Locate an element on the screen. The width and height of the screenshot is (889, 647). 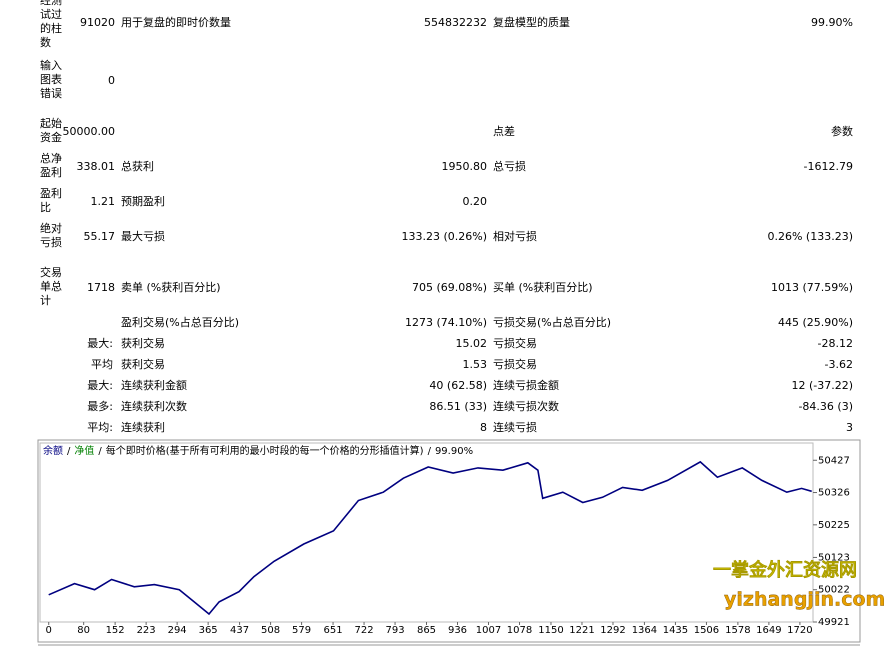
watermark-url: yizhangjin.com is located at coordinates (804, 600).